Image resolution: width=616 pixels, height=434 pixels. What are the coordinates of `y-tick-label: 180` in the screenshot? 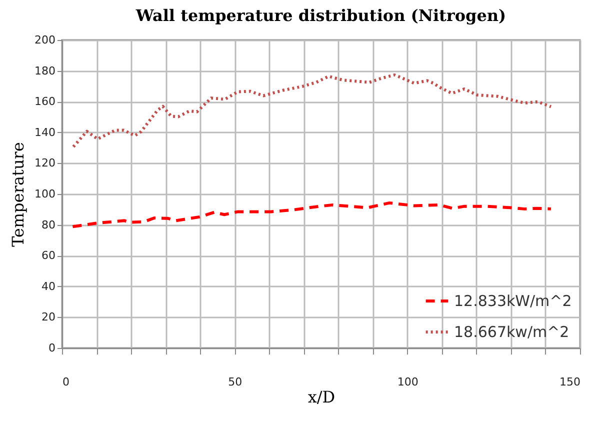 It's located at (45, 71).